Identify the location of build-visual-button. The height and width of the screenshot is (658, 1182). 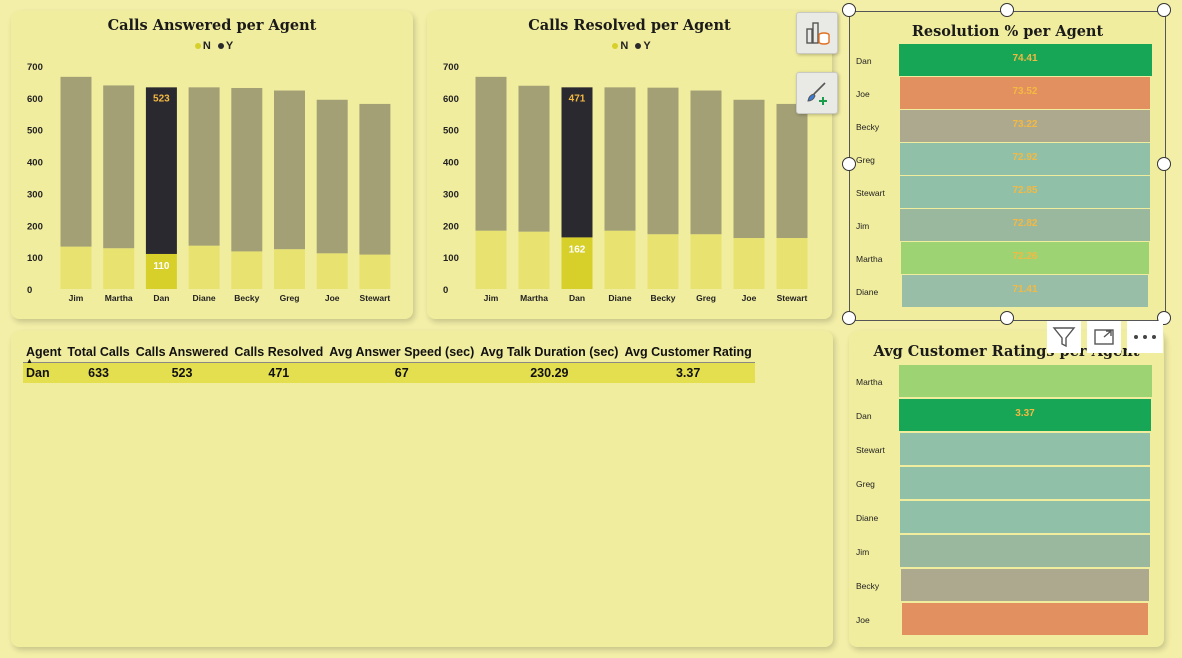
(817, 33).